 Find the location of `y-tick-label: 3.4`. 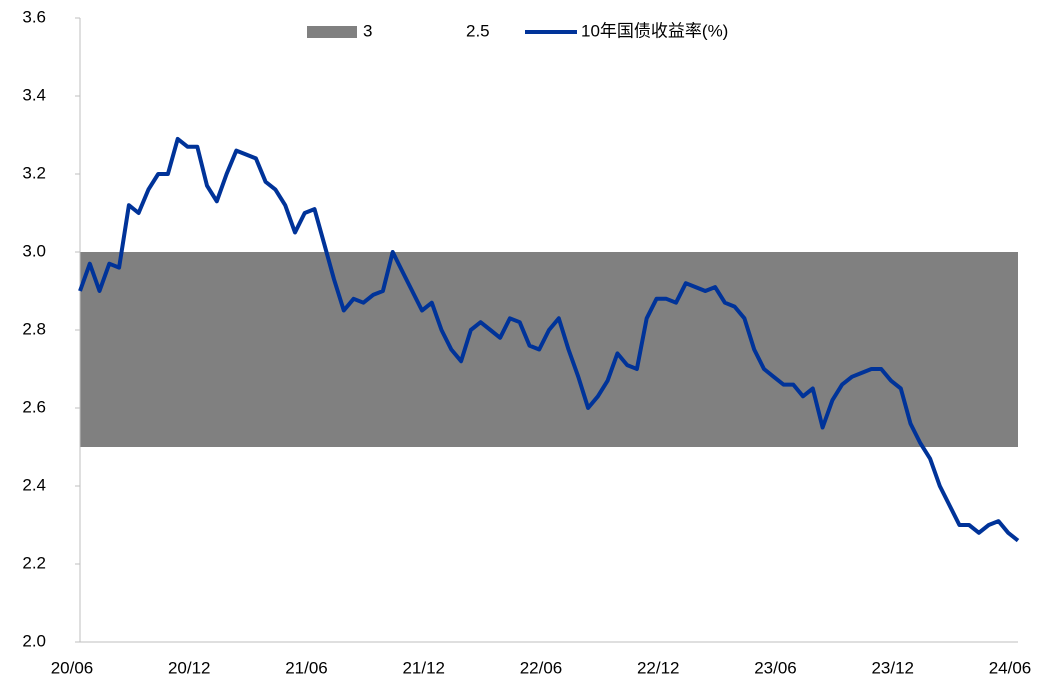

y-tick-label: 3.4 is located at coordinates (34, 94).